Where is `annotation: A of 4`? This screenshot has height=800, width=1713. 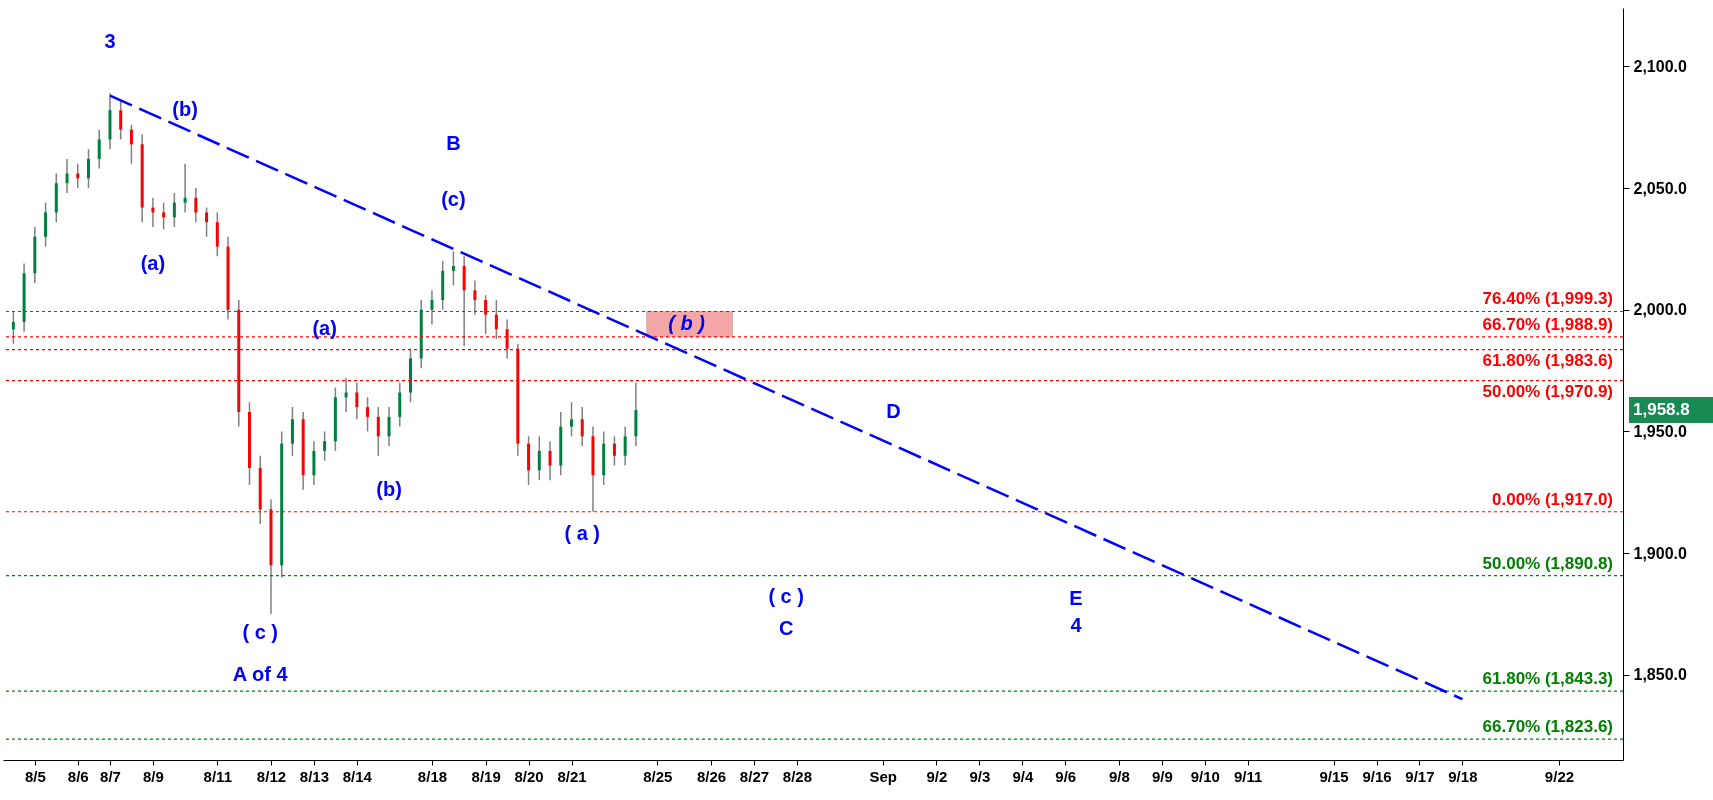
annotation: A of 4 is located at coordinates (260, 673).